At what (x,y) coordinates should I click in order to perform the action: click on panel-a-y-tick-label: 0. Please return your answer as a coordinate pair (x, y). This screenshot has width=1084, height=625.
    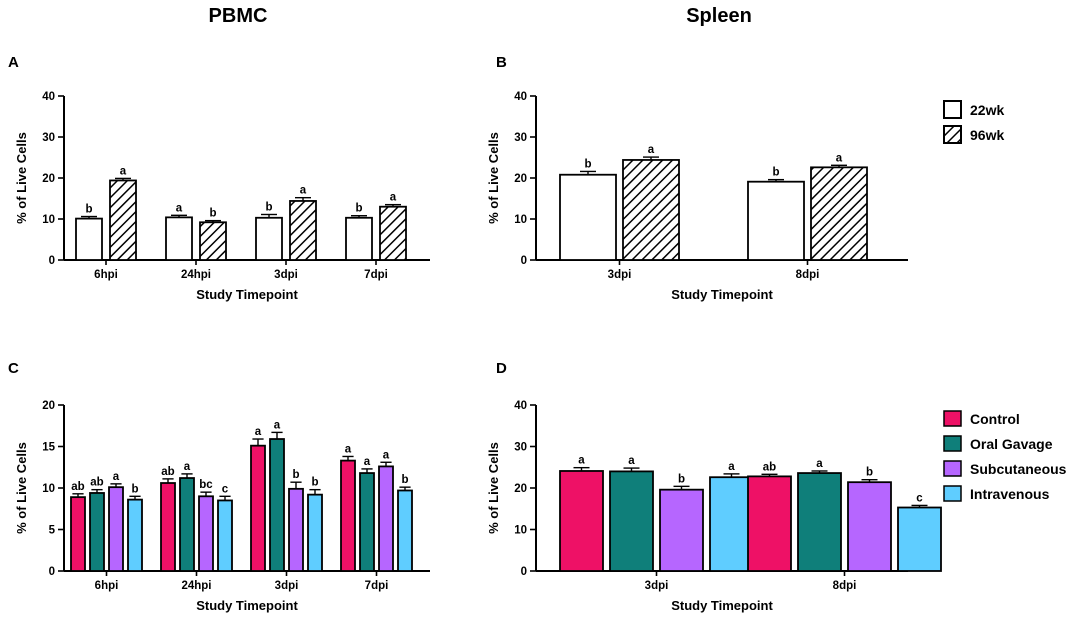
    Looking at the image, I should click on (52, 261).